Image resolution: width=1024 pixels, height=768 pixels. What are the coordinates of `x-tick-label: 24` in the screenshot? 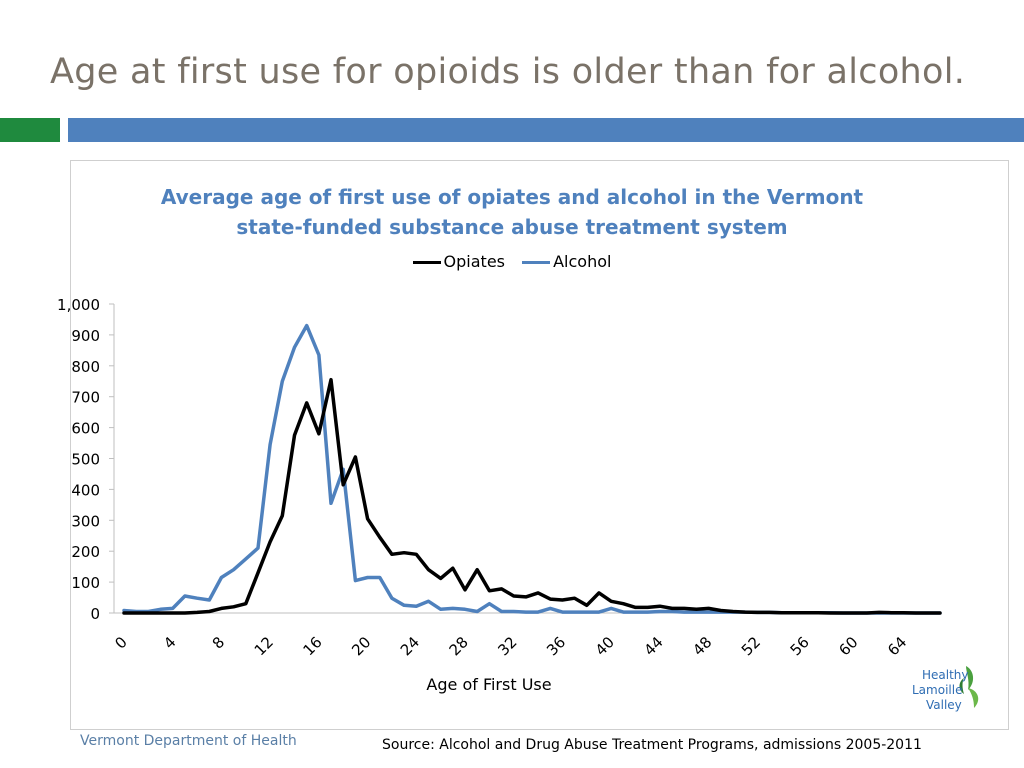 It's located at (410, 646).